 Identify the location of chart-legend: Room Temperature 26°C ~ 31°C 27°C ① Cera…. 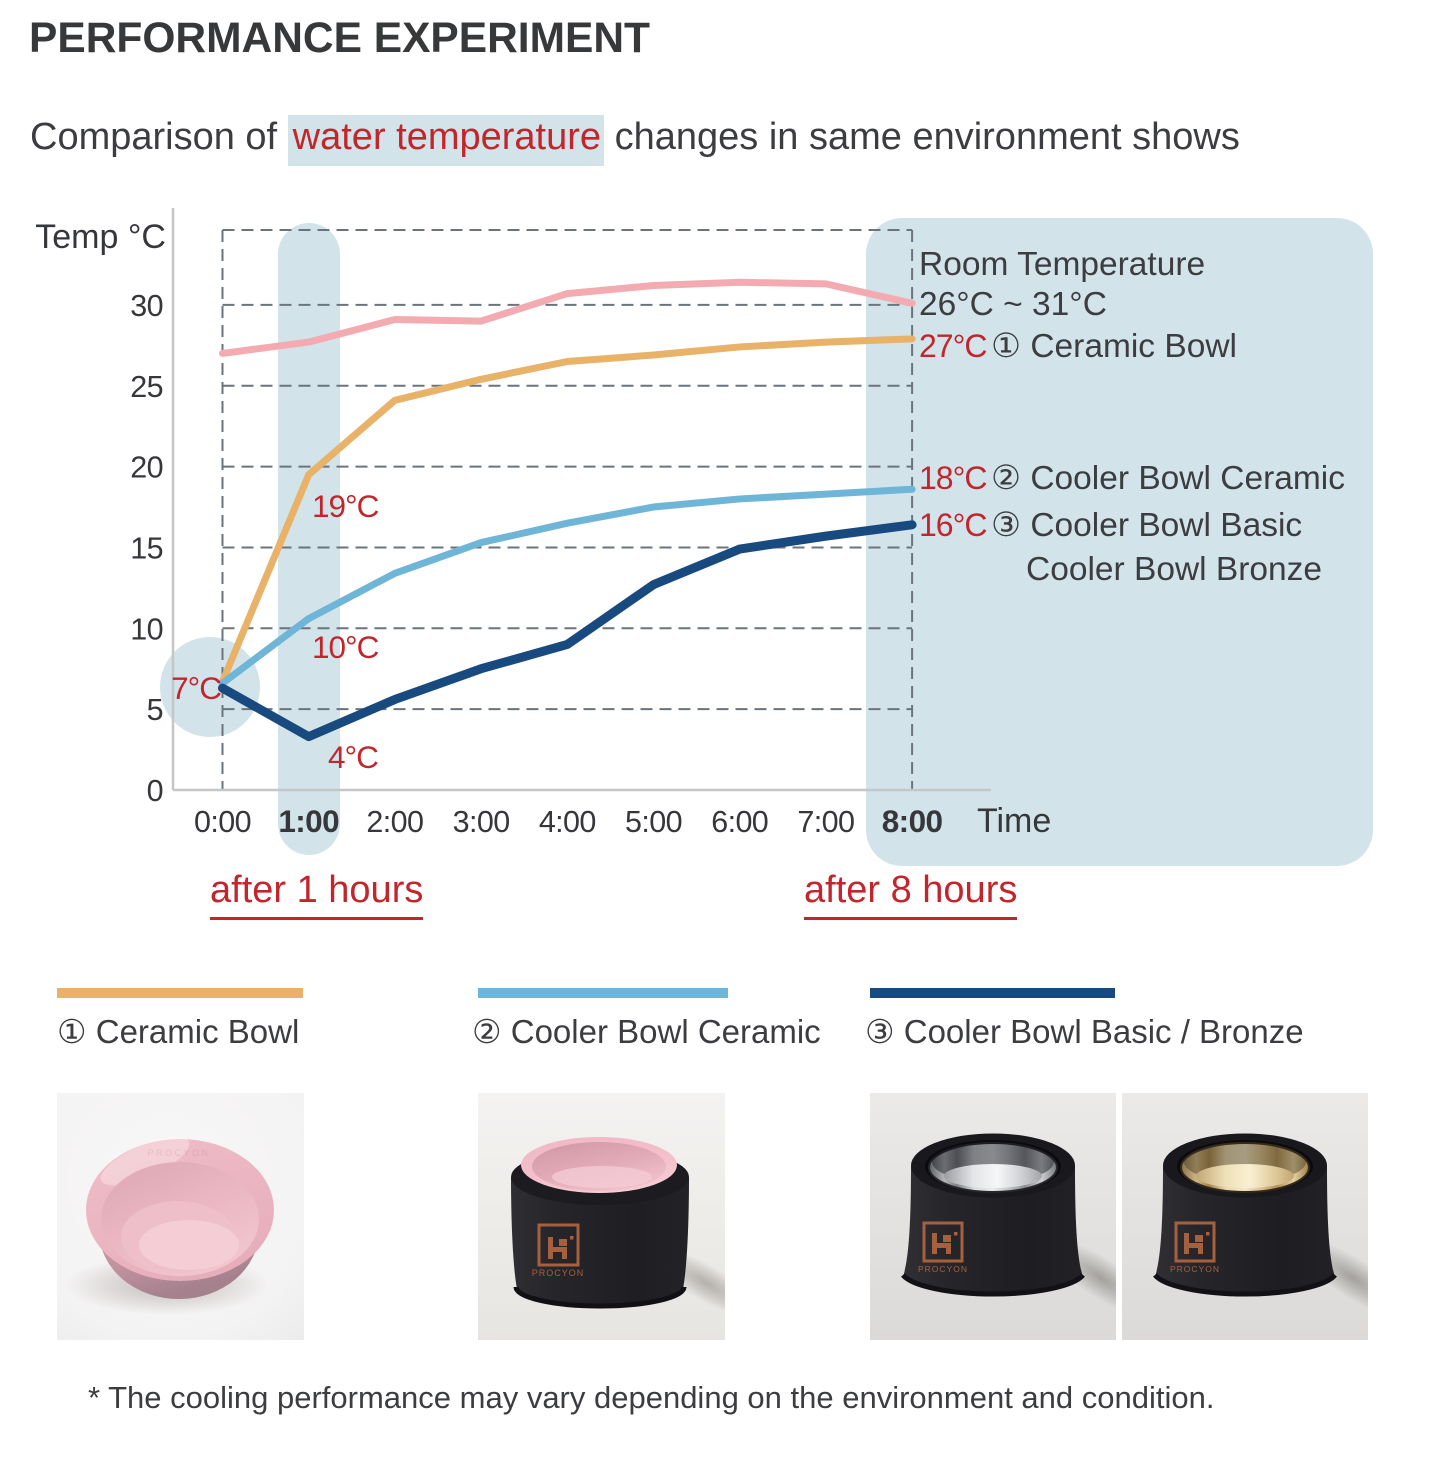
(1132, 417).